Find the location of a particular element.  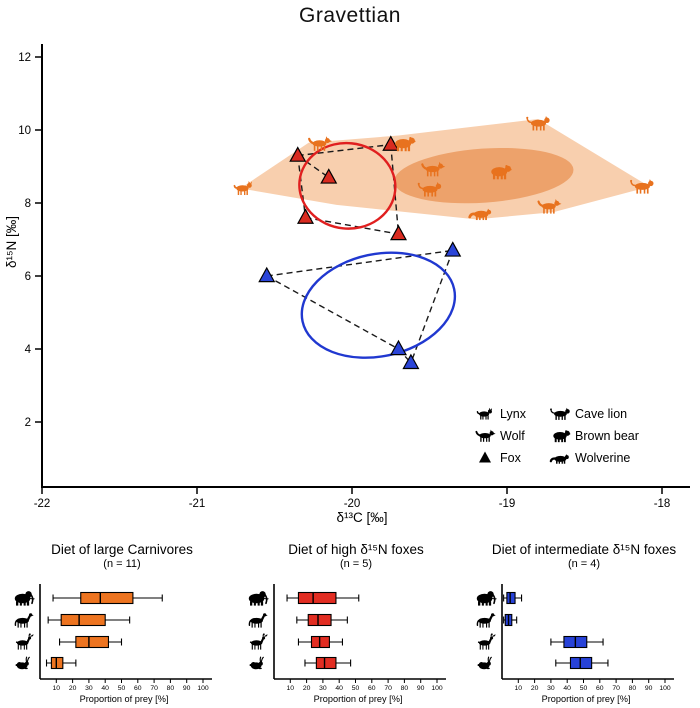

y-tick-label: 8 is located at coordinates (28, 204).